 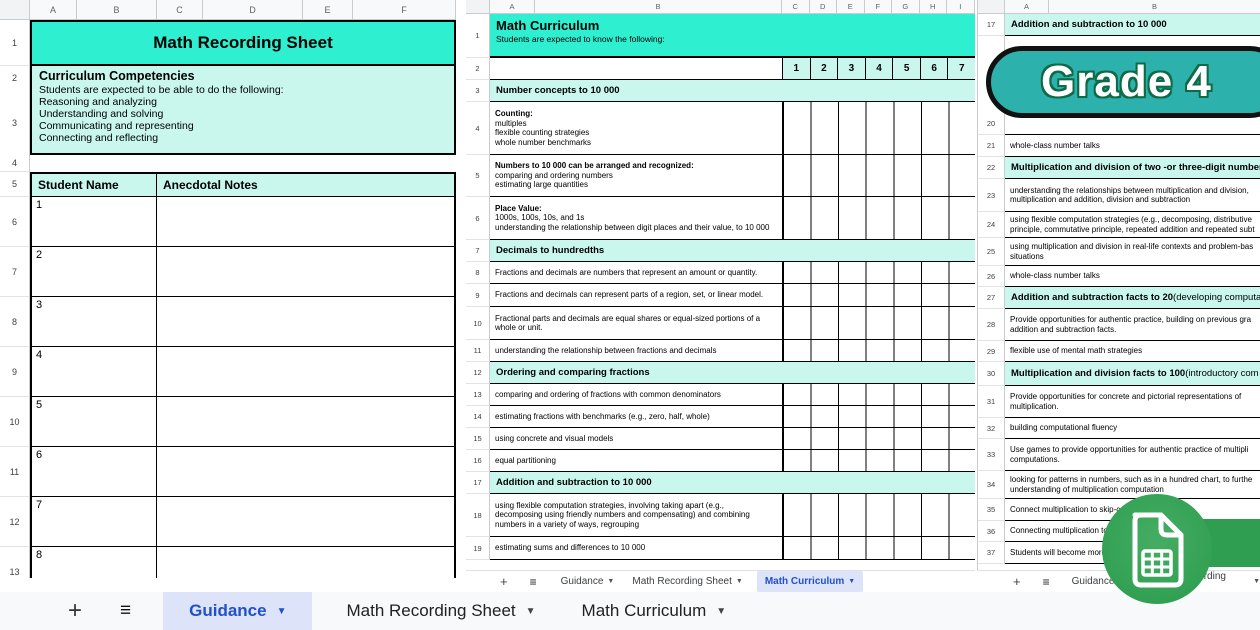 I want to click on curriculum-text-cell: equal partitioning, so click(x=636, y=461).